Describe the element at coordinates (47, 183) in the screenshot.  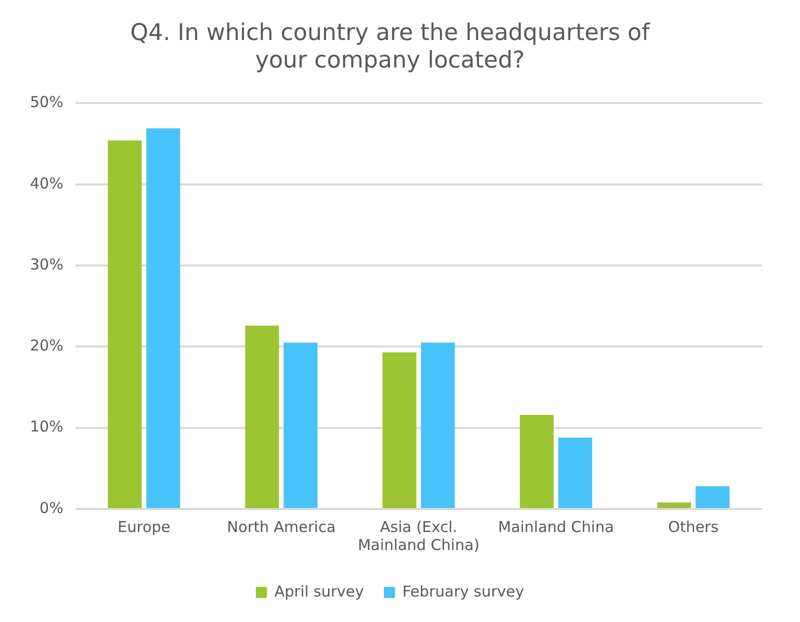
I see `y-tick-label: 40%` at that location.